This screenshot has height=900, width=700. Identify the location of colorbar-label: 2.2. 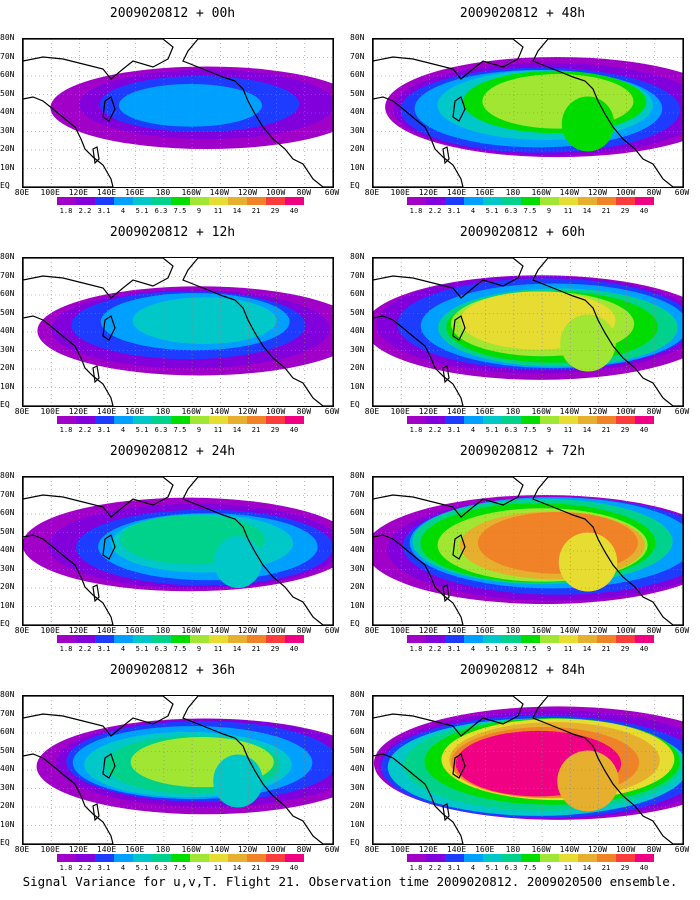
(85, 430).